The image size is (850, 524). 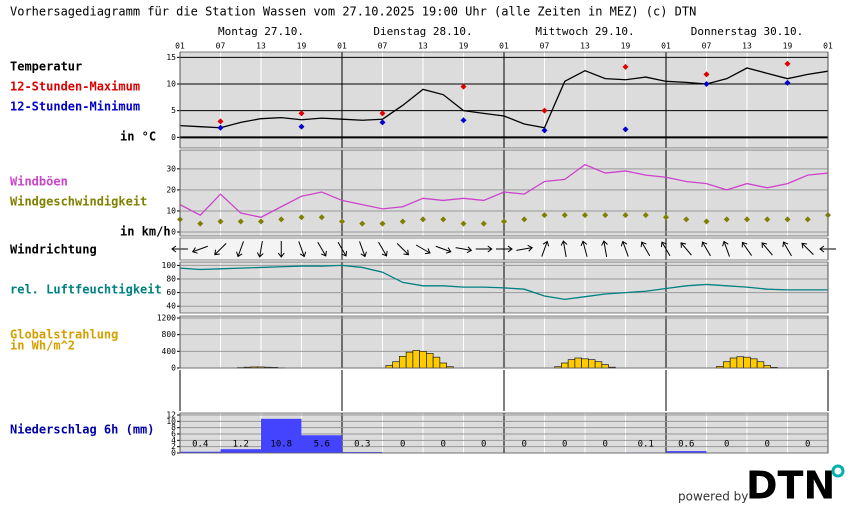 What do you see at coordinates (173, 434) in the screenshot?
I see `y-tick-label: 6` at bounding box center [173, 434].